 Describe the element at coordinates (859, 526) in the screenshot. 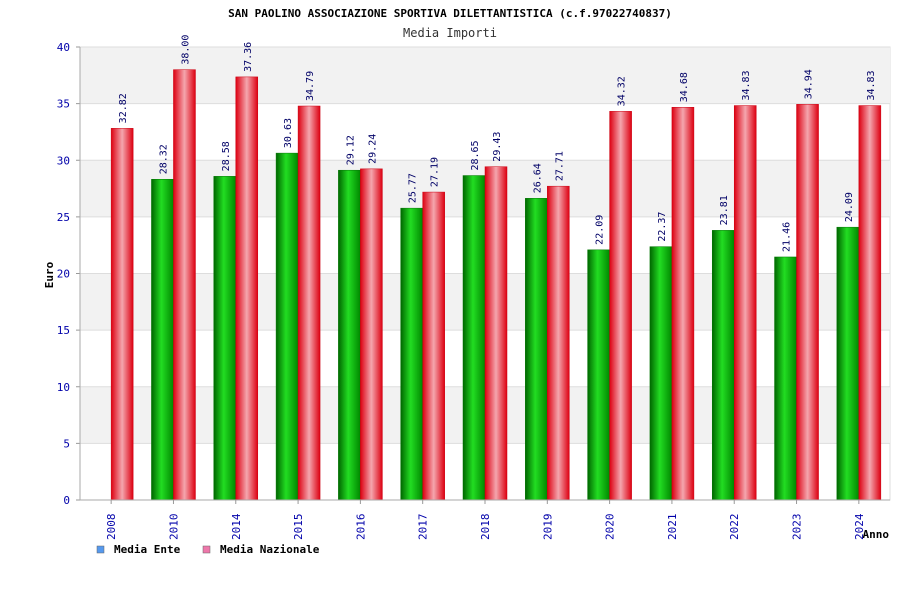

I see `x-tick-label: 2024` at that location.